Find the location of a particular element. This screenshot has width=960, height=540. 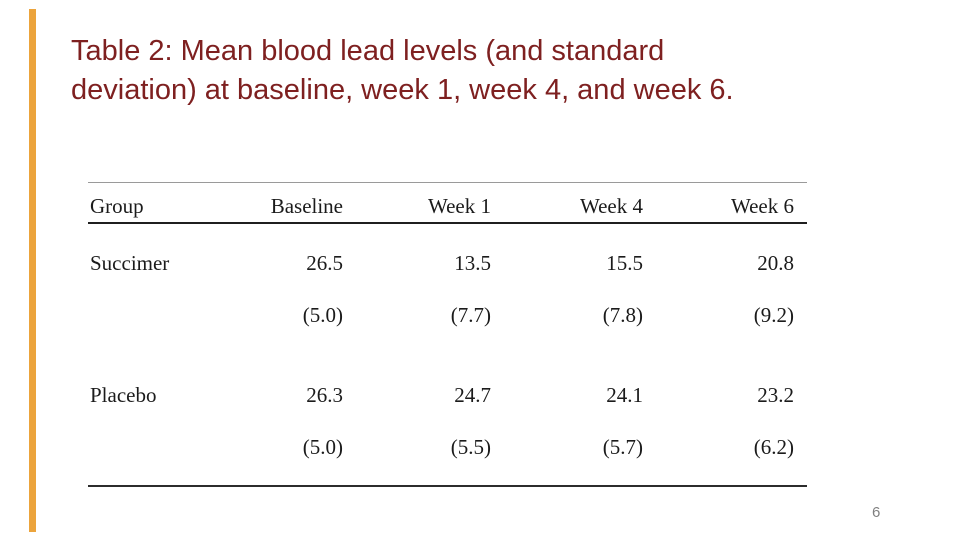

cell-succimer-week6-sd: (9.2) is located at coordinates (773, 315).